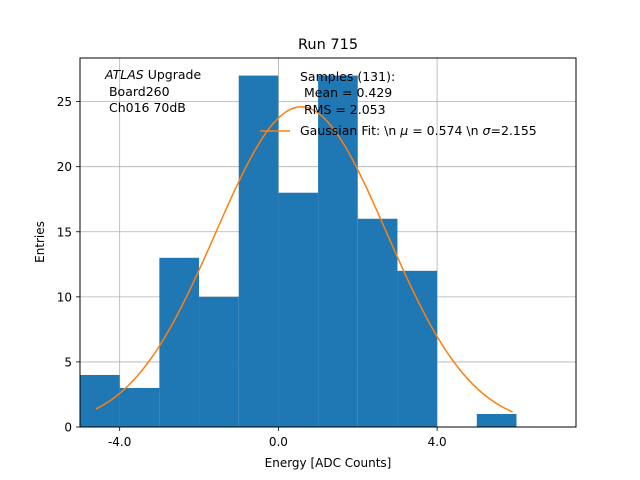 Image resolution: width=640 pixels, height=480 pixels. I want to click on mean-label: Mean = 0.429, so click(346, 92).